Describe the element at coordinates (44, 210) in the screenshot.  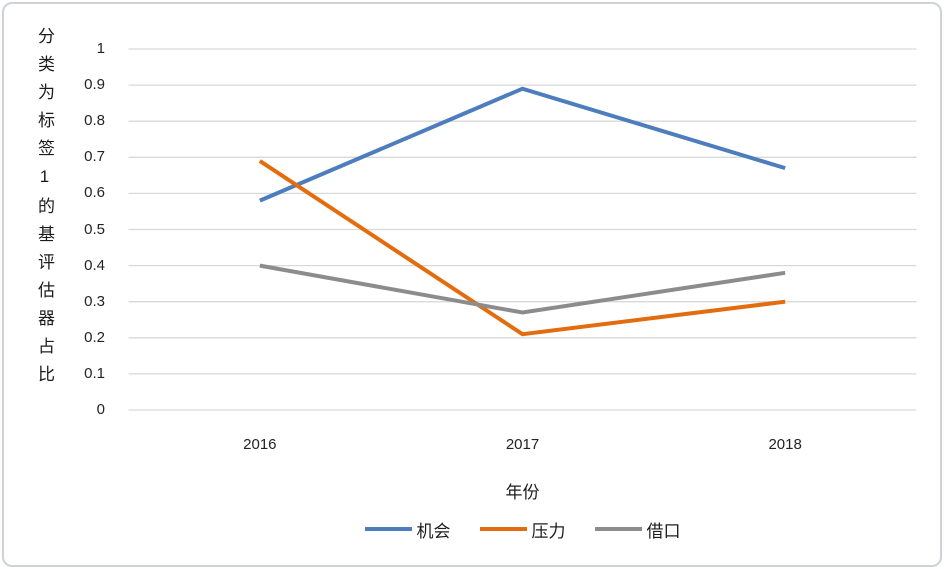
I see `y-axis-title: 分类为标签1的基评估器占比` at that location.